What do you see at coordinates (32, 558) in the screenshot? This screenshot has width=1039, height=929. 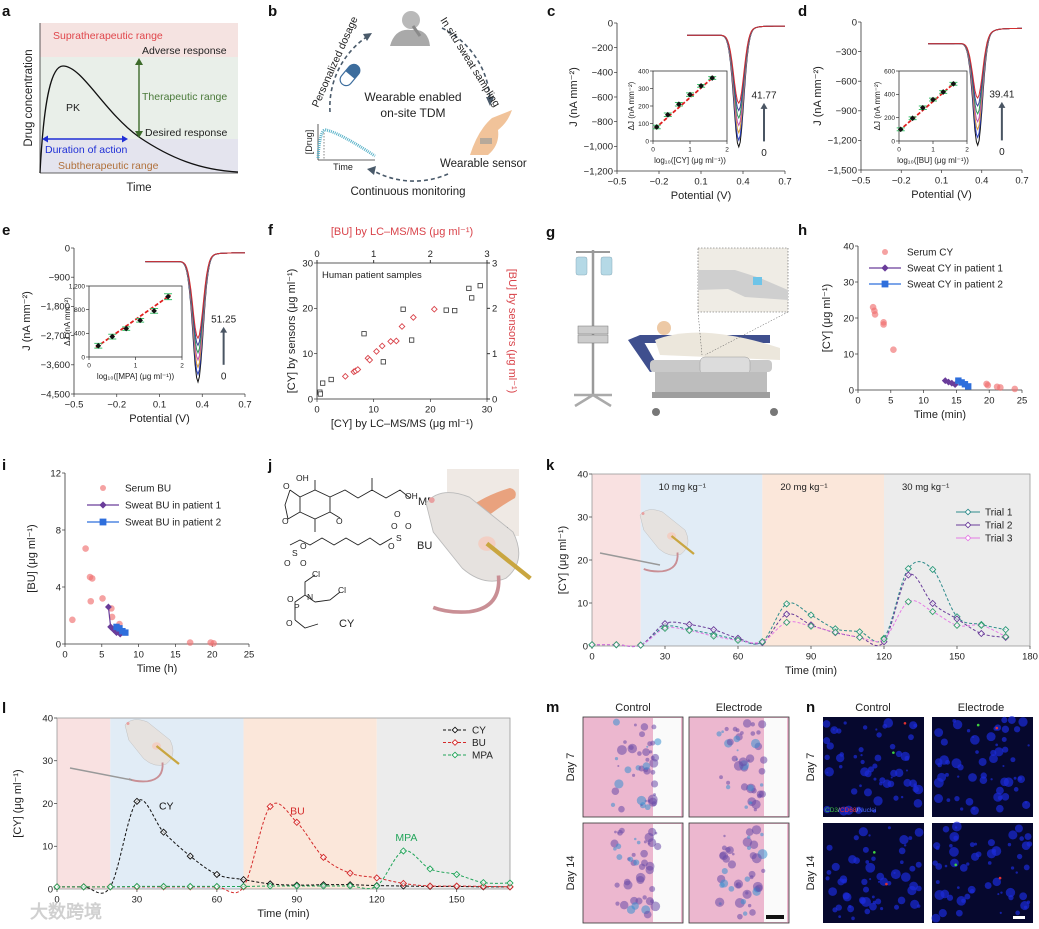 I see `y-axis-label: [BU] (μg ml⁻¹)` at bounding box center [32, 558].